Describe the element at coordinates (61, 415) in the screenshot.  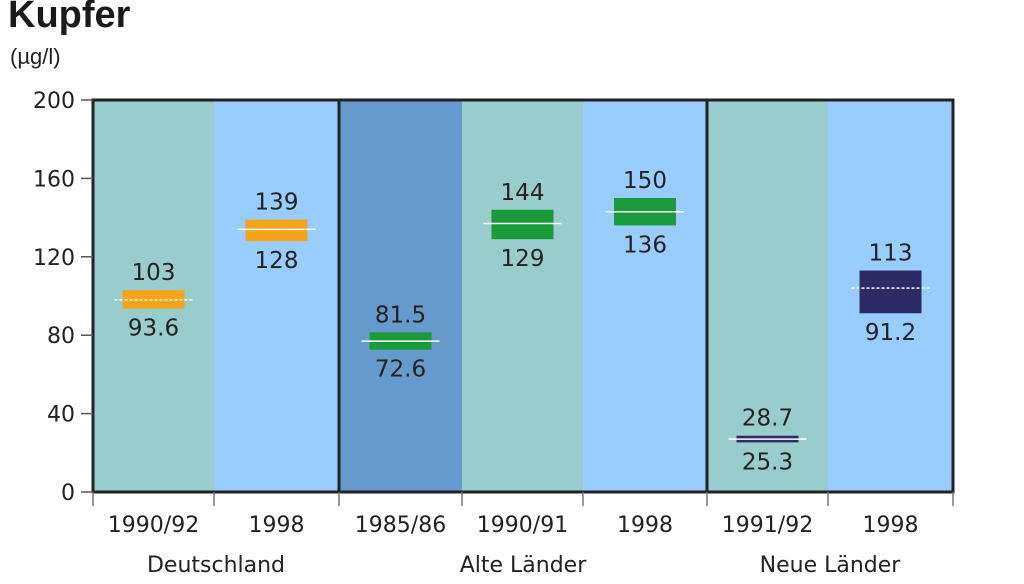
I see `y-tick-label: 40` at that location.